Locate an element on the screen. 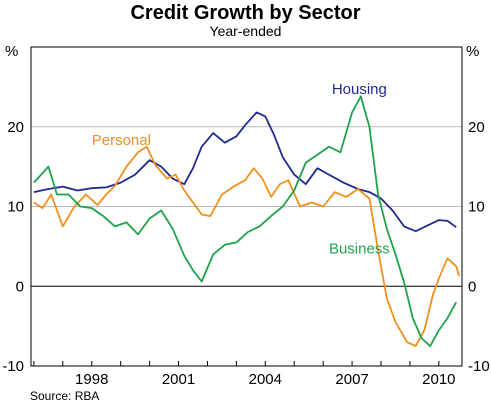  y-tick-label-right: 20 is located at coordinates (476, 127).